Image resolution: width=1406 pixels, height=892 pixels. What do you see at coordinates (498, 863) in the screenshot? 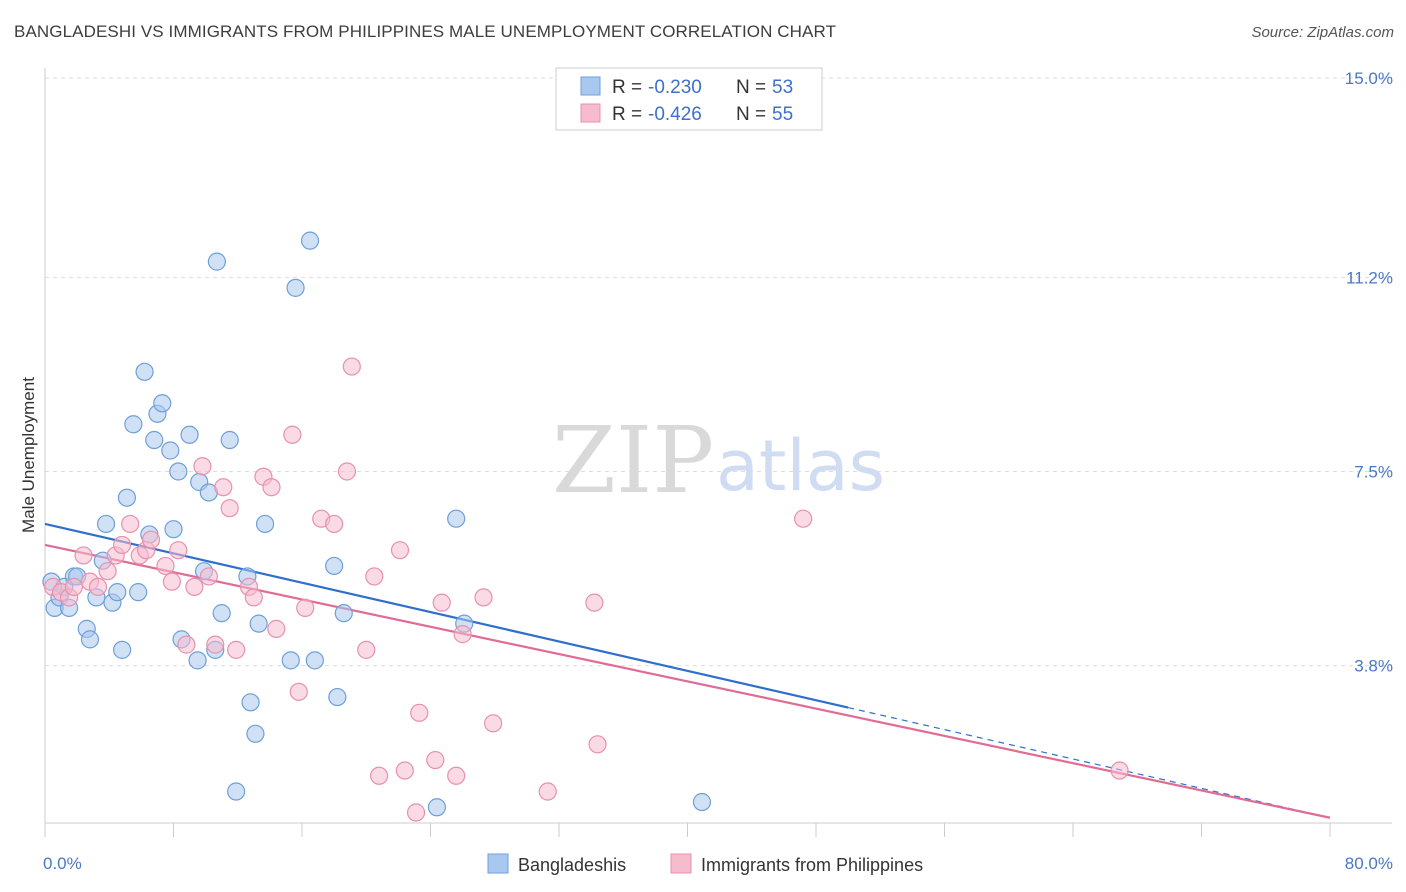
I see `bottom-legend-swatch-bangladeshis` at bounding box center [498, 863].